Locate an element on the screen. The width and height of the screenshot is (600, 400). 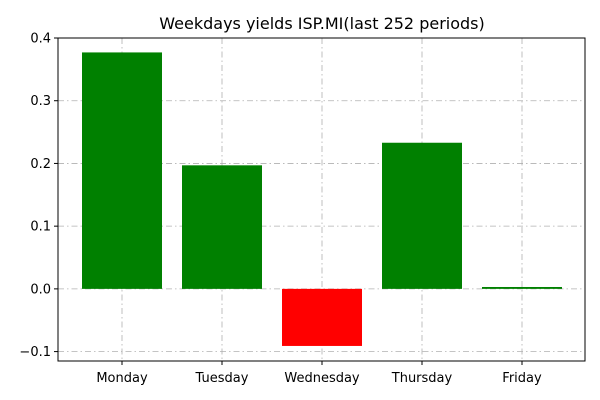
chart-title: Weekdays yields ISP.MI(last 252 periods) is located at coordinates (321, 23).